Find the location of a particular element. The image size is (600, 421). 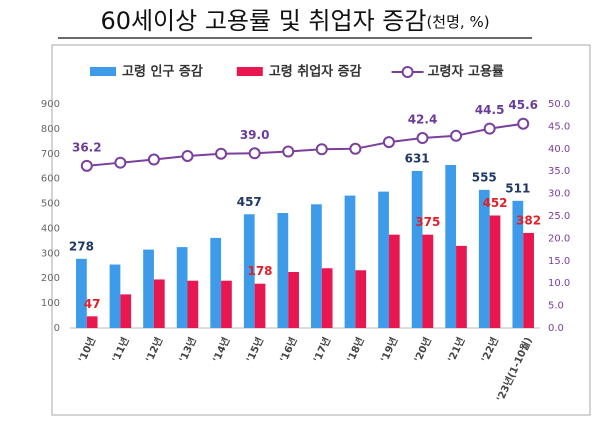

y2-tick-label: 5.0 is located at coordinates (556, 306).